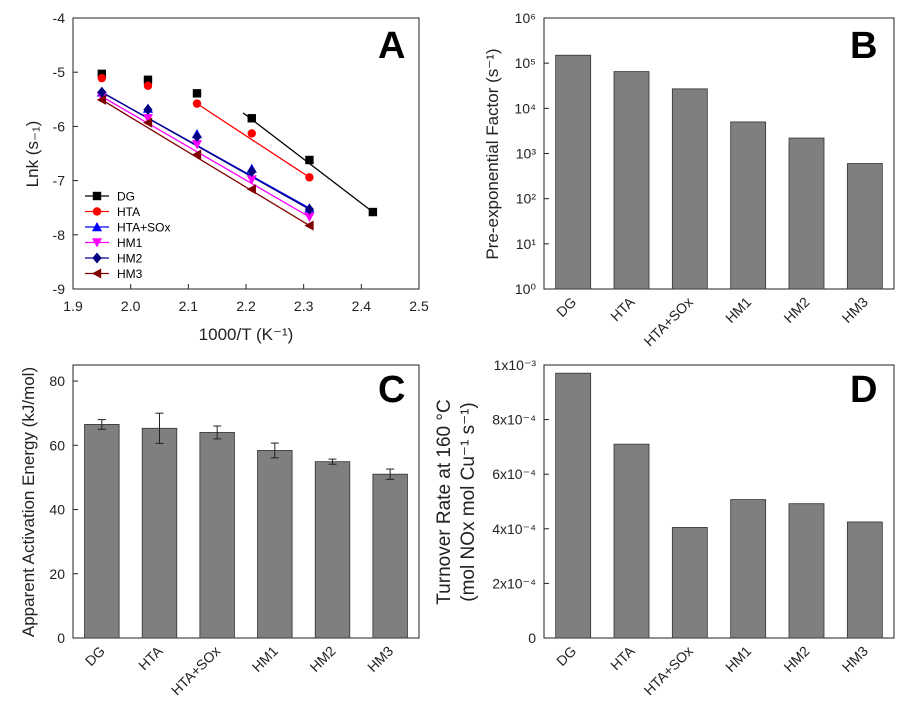 This screenshot has height=720, width=916. I want to click on legend-marker-hm1, so click(97, 243).